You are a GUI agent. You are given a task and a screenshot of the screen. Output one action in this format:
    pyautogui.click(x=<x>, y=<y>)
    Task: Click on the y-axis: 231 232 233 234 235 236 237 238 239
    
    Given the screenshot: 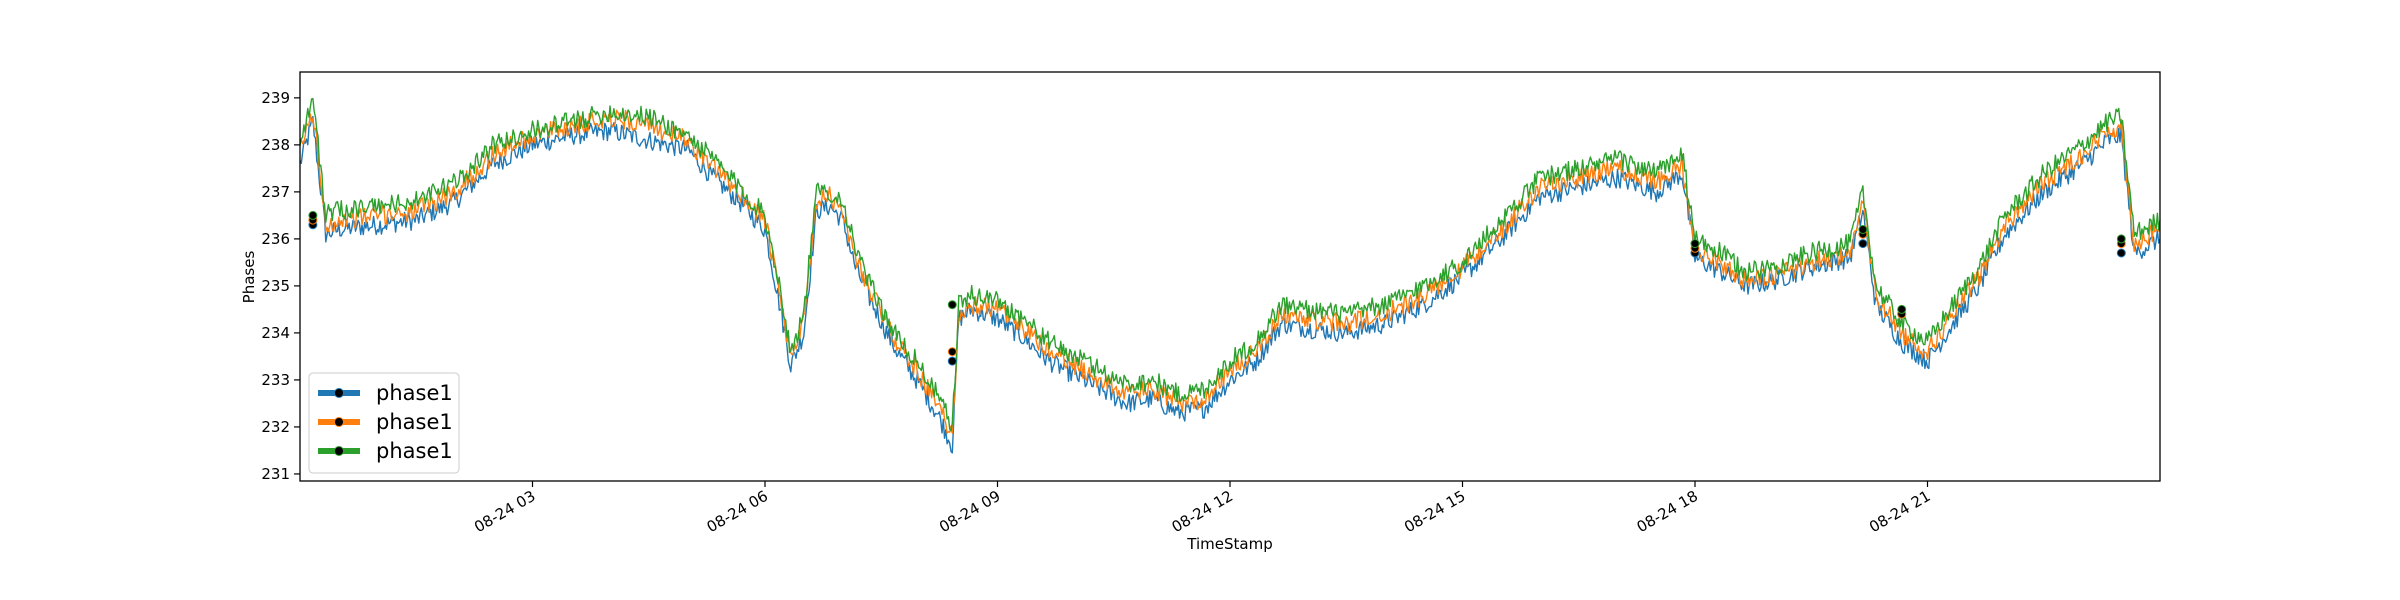 What is the action you would take?
    pyautogui.click(x=280, y=286)
    